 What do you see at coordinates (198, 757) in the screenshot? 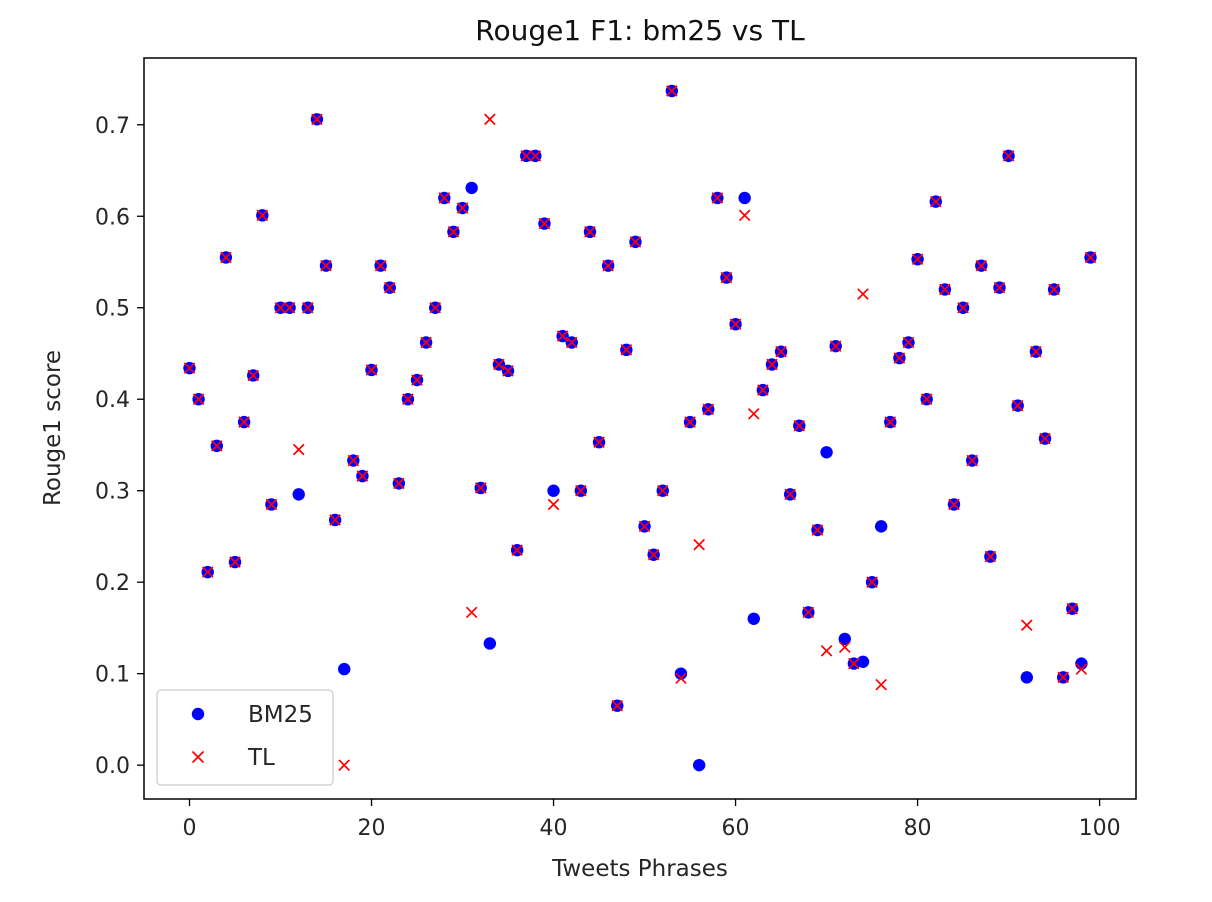
I see `legend-marker-tl` at bounding box center [198, 757].